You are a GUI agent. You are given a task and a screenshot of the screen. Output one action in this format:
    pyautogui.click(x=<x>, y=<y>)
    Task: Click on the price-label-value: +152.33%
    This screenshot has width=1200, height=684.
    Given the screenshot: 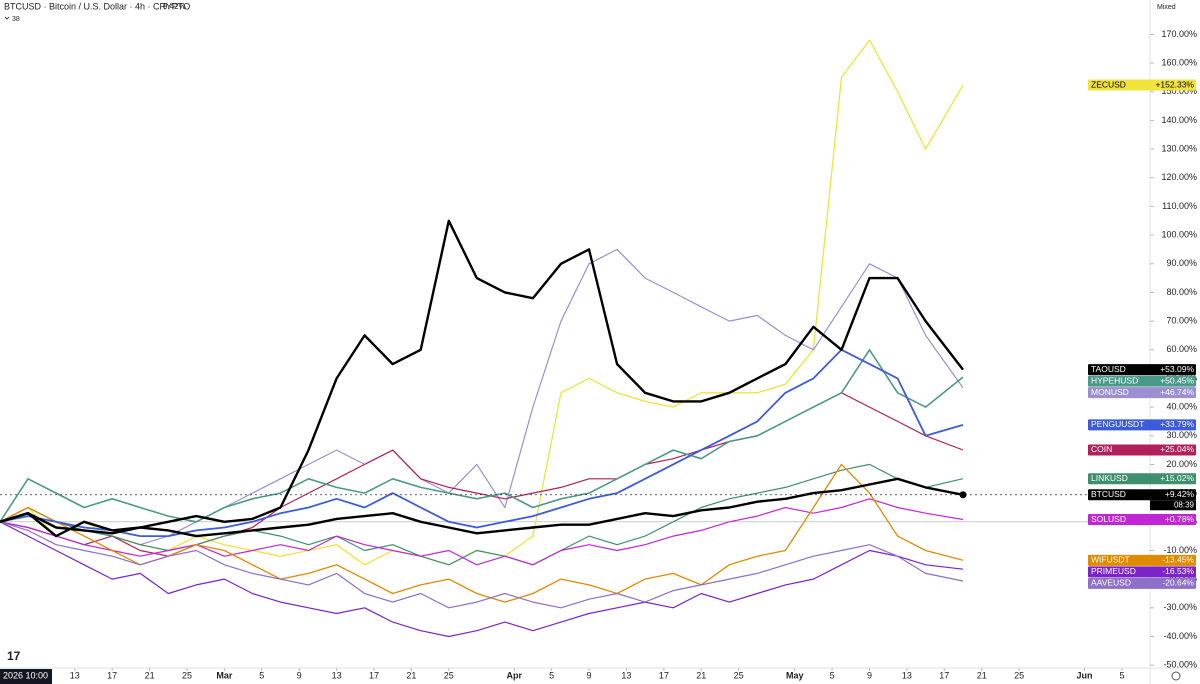 What is the action you would take?
    pyautogui.click(x=1174, y=84)
    